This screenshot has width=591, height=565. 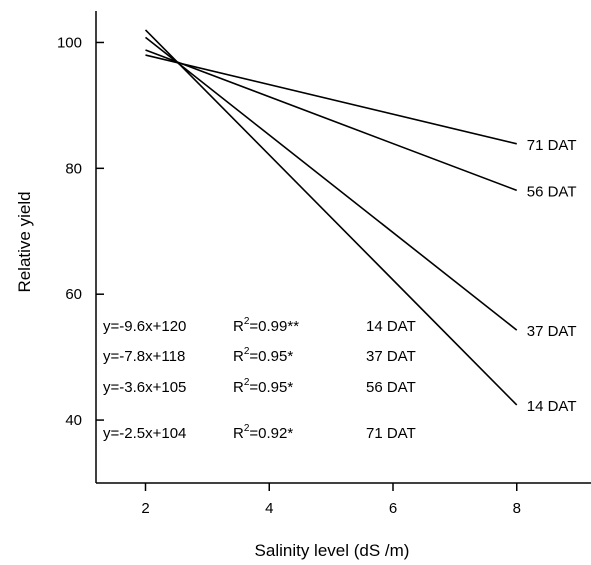 I want to click on equation-label: 71 DAT, so click(x=391, y=433).